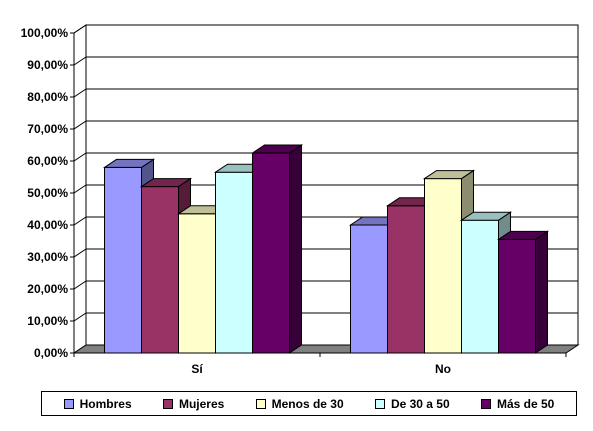 The height and width of the screenshot is (431, 593). I want to click on y-tick-label: 30,00%, so click(47, 257).